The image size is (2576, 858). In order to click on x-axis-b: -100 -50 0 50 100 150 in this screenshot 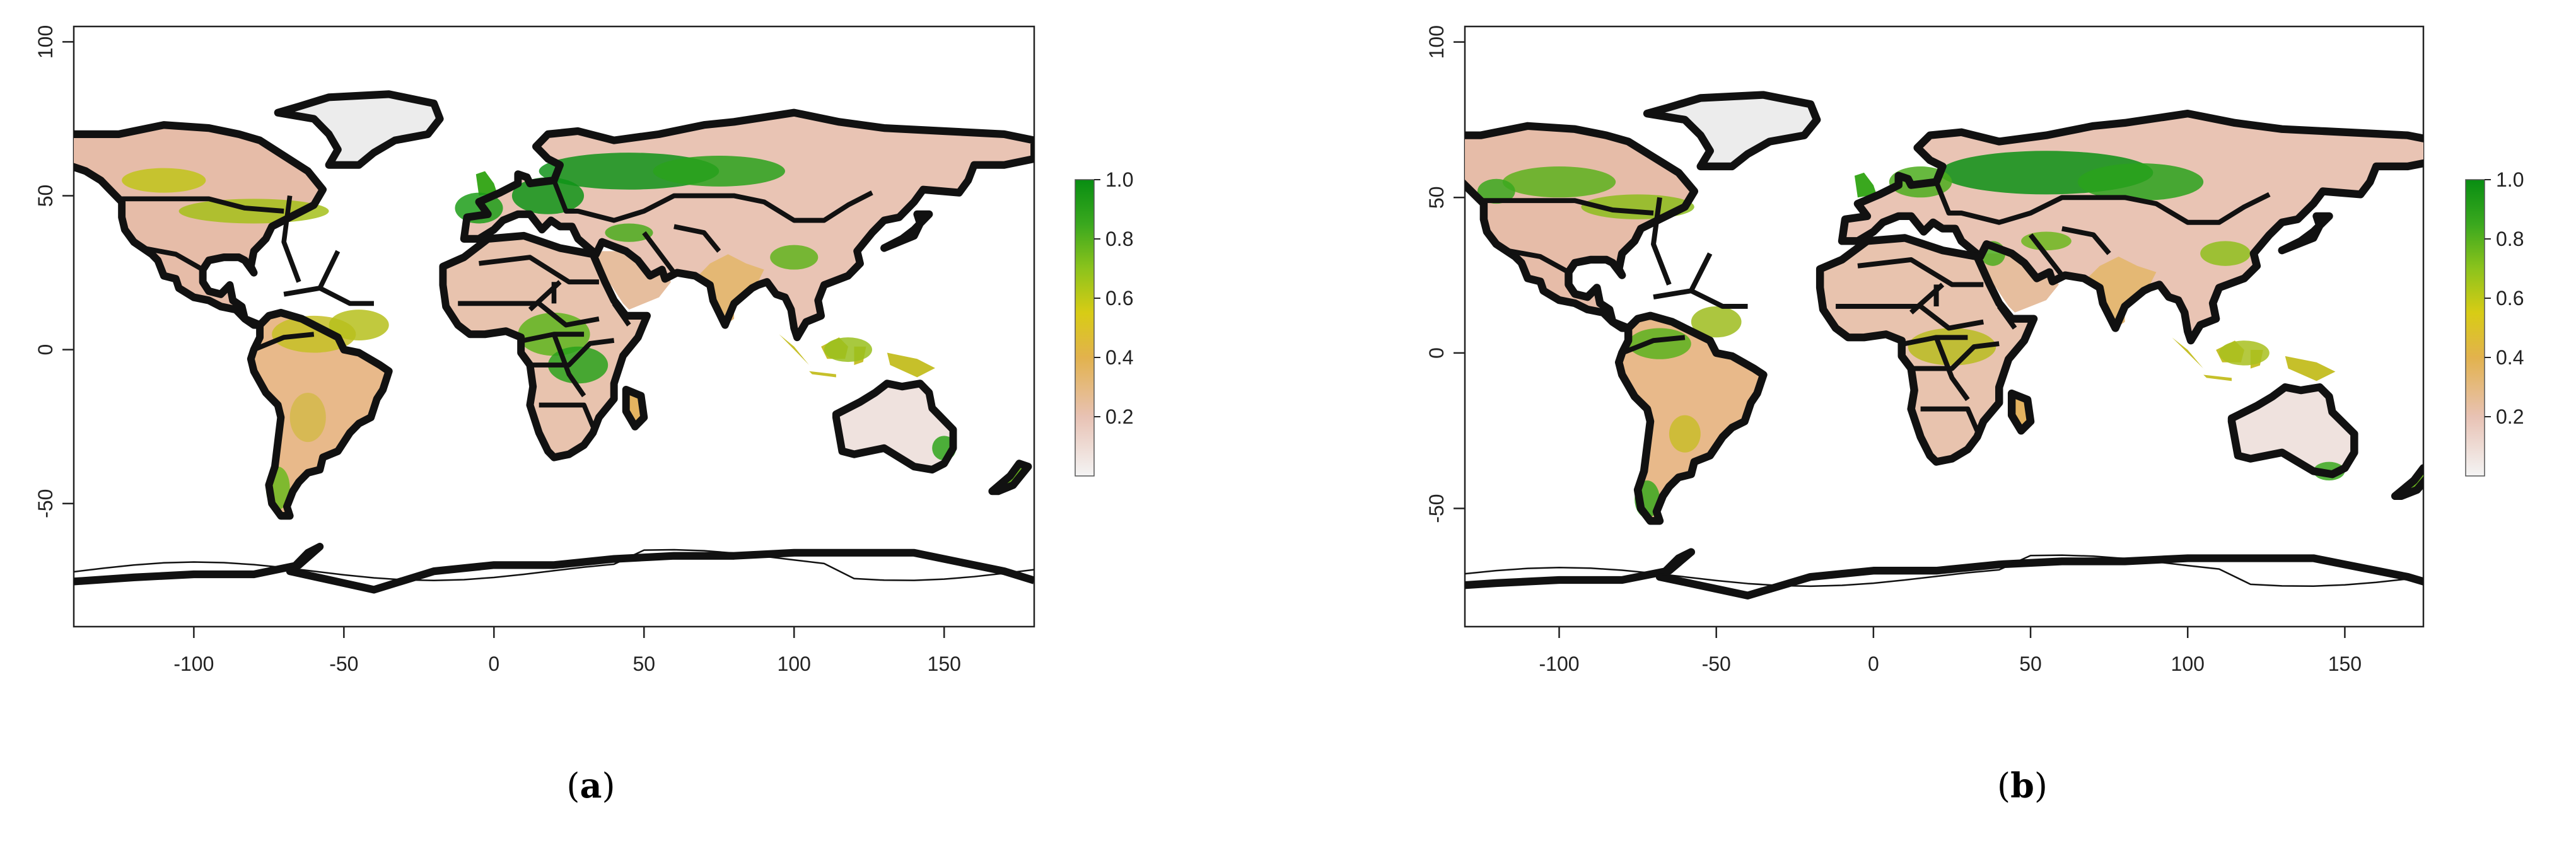, I will do `click(1951, 651)`.